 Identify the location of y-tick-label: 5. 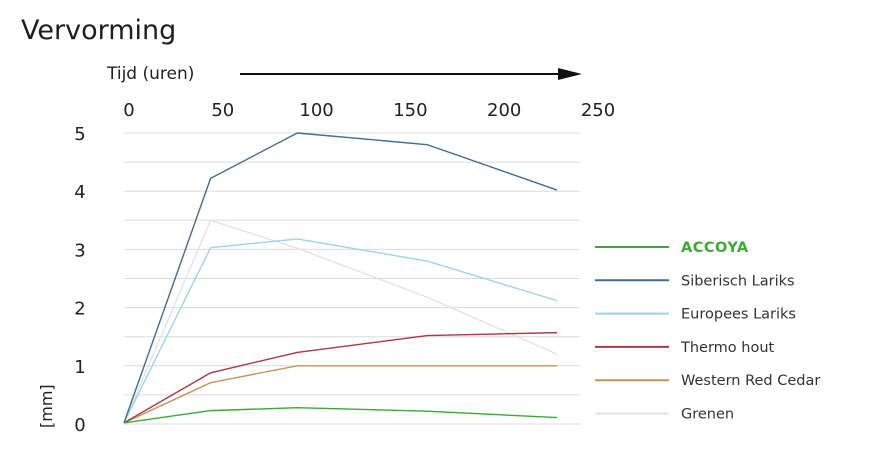
(79, 134).